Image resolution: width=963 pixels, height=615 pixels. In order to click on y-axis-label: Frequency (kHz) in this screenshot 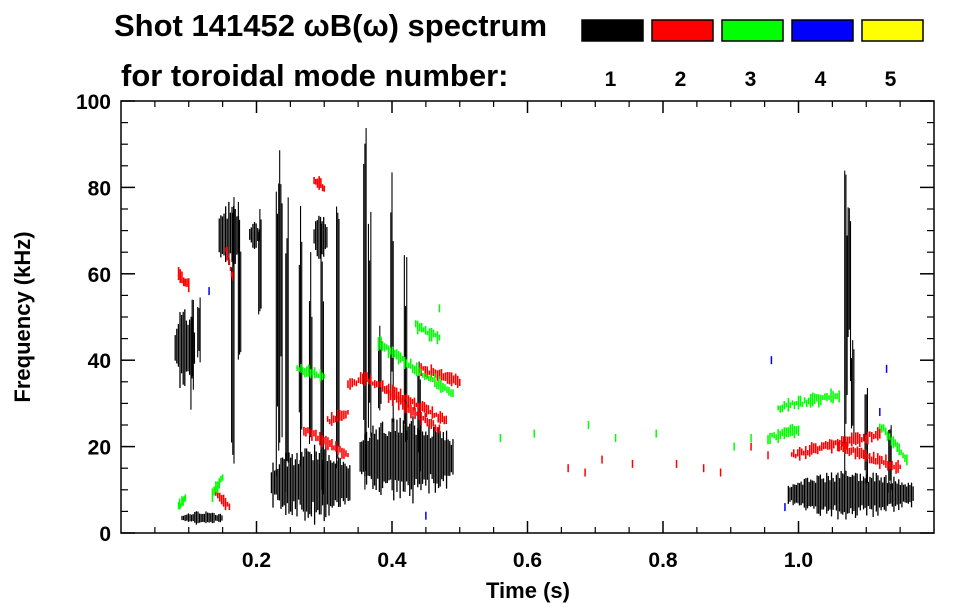, I will do `click(22, 316)`.